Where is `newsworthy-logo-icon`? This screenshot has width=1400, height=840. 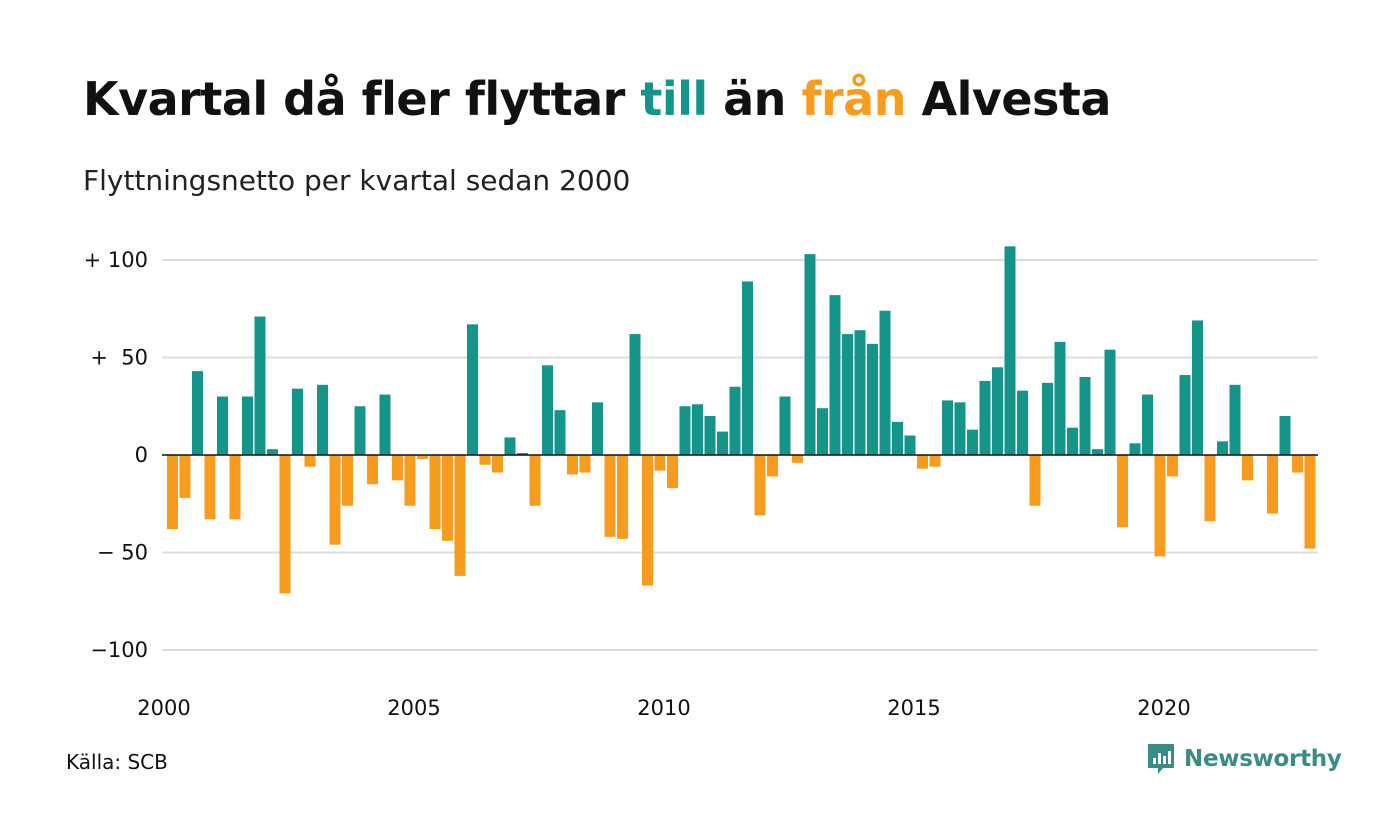 newsworthy-logo-icon is located at coordinates (1161, 759).